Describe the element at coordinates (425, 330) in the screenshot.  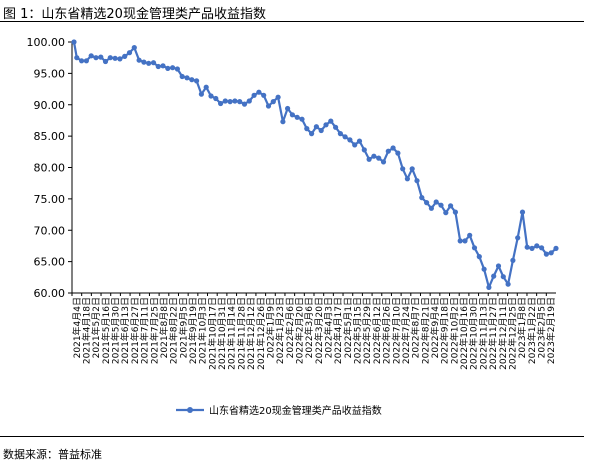
I see `x-tick-label: 2022年8月21日` at that location.